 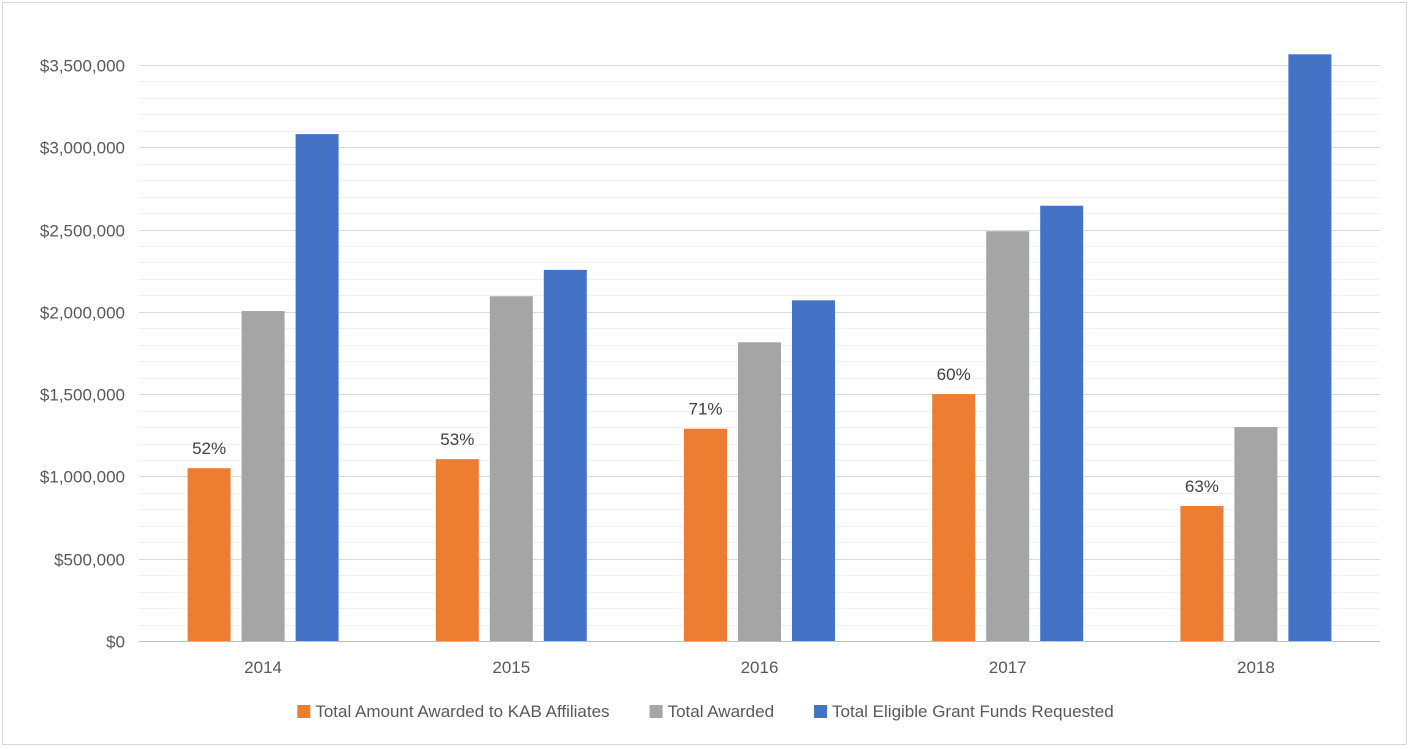 I want to click on bar-total-eligible-grant-funds-requested-2018, so click(x=1310, y=347).